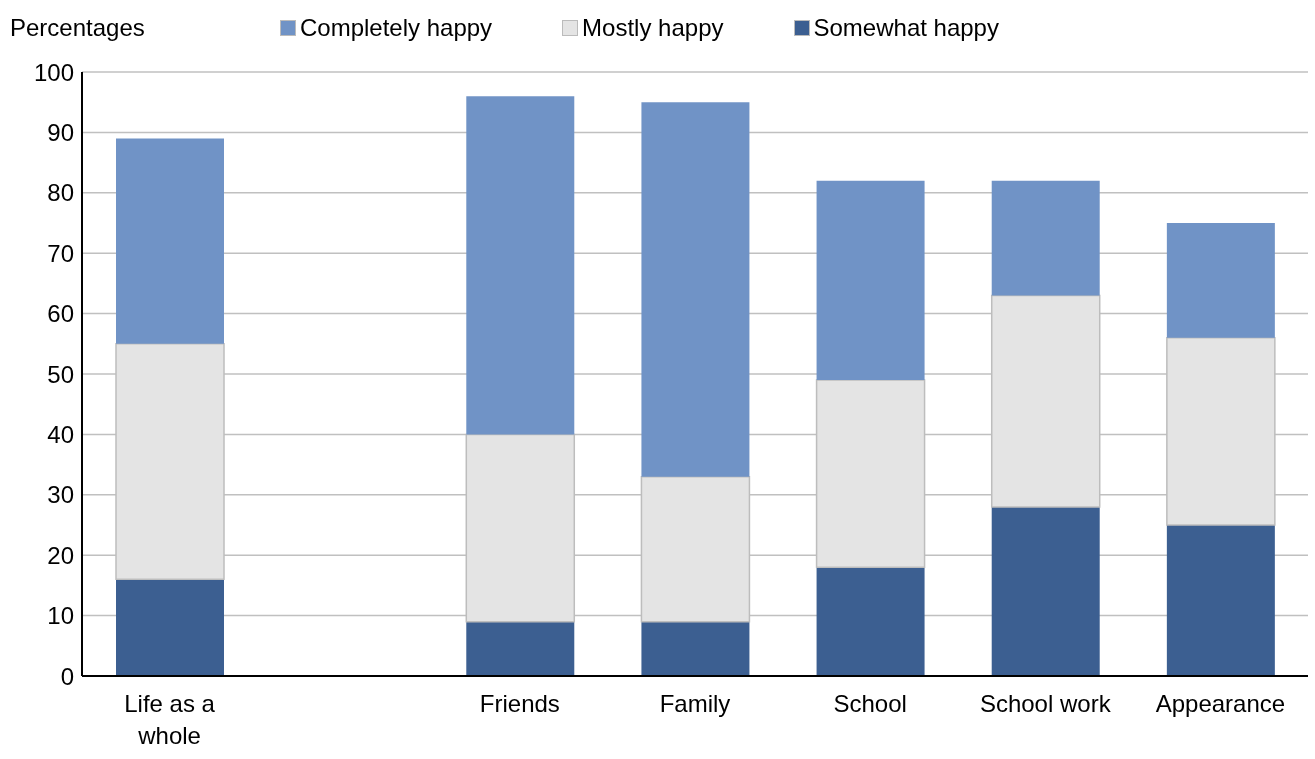 The image size is (1315, 759). Describe the element at coordinates (60, 253) in the screenshot. I see `y-tick-label: 70` at that location.